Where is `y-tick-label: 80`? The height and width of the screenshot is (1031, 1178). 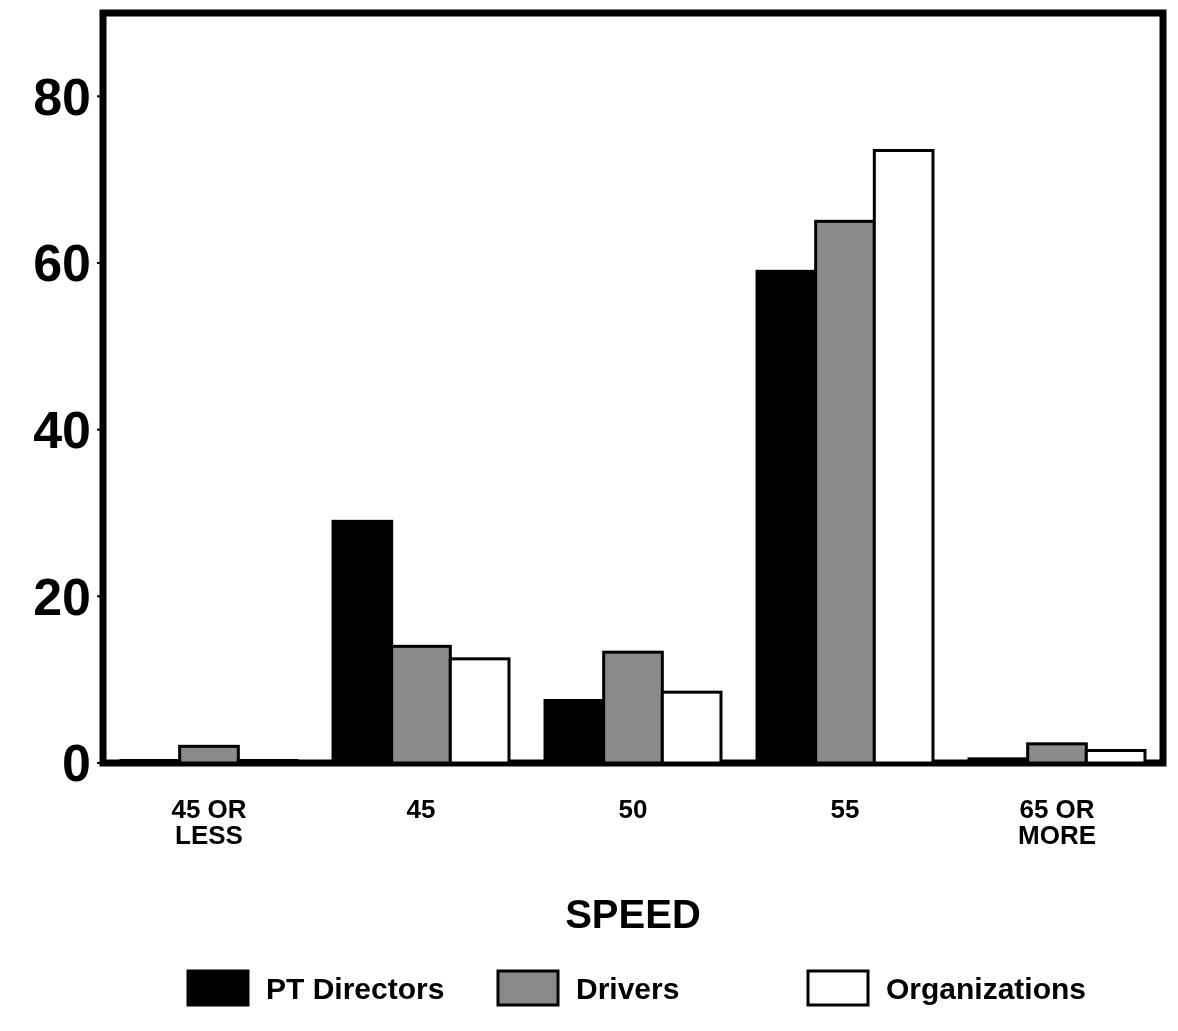
y-tick-label: 80 is located at coordinates (62, 96).